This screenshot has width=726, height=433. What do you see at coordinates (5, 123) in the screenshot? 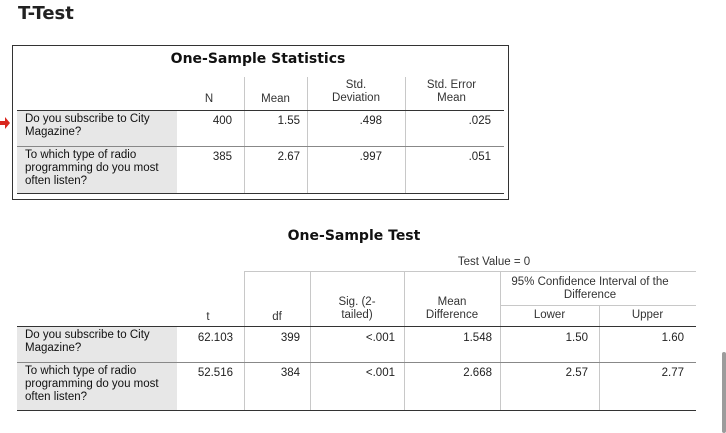
I see `selection-arrow-icon` at bounding box center [5, 123].